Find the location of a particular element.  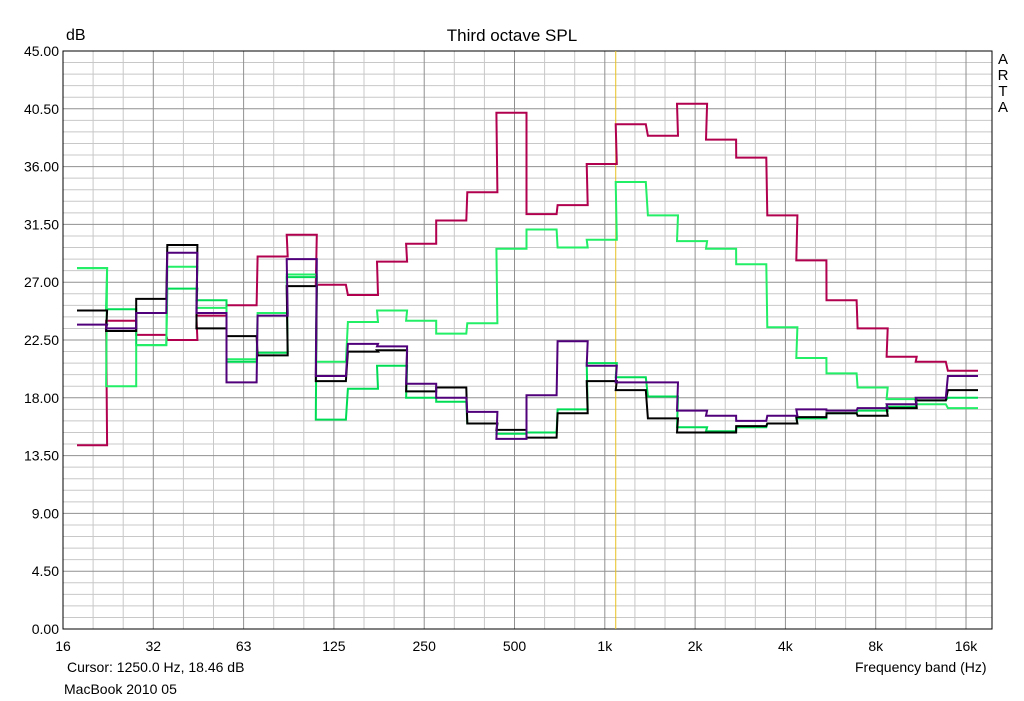

cursor-readout: Cursor: 1250.0 Hz, 18.46 dB is located at coordinates (156, 667).